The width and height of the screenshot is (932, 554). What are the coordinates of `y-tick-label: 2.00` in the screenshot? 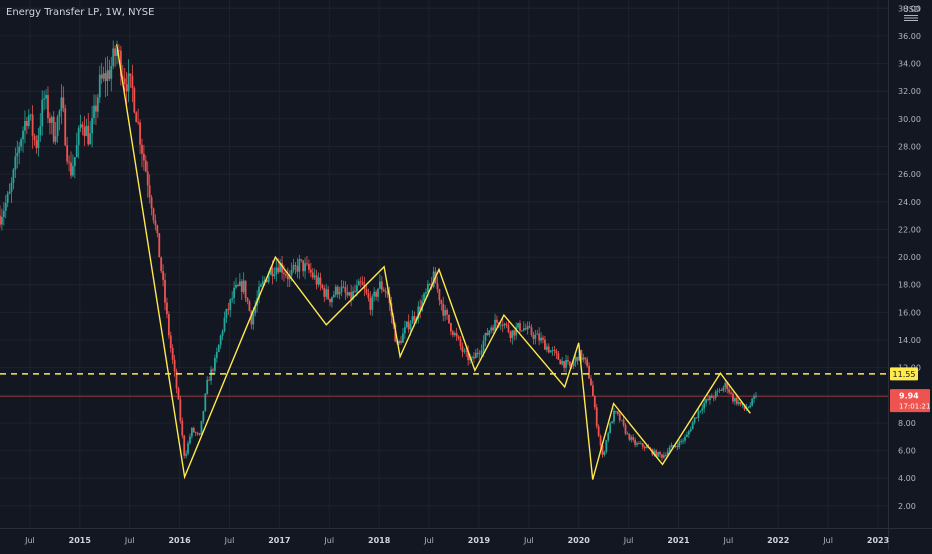 It's located at (907, 506).